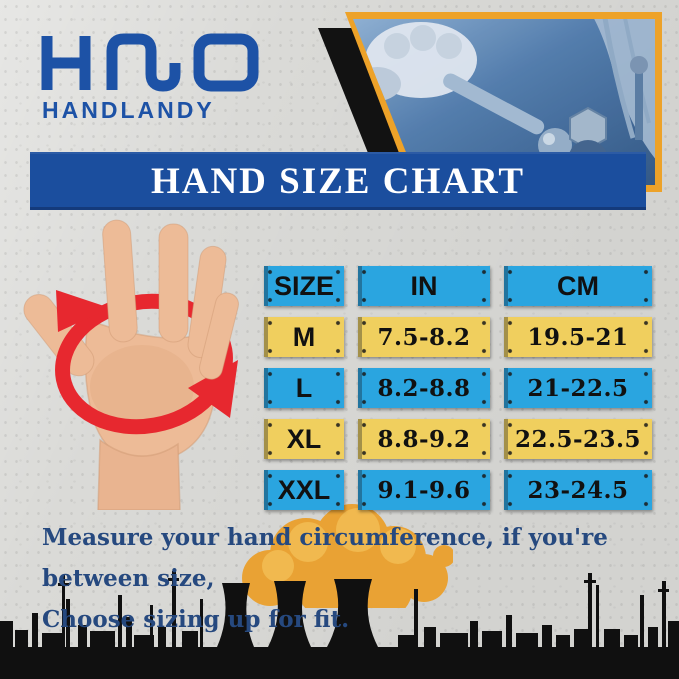 The image size is (679, 679). I want to click on header-cell-cm: CM, so click(578, 286).